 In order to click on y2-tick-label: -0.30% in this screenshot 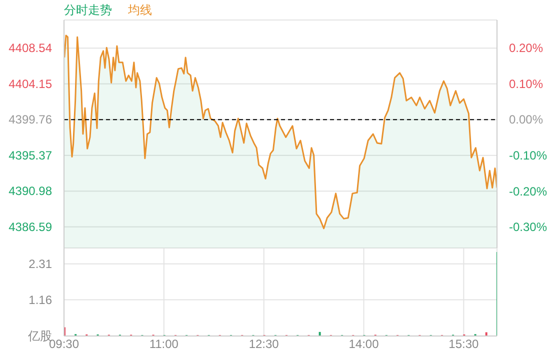, I will do `click(528, 227)`.